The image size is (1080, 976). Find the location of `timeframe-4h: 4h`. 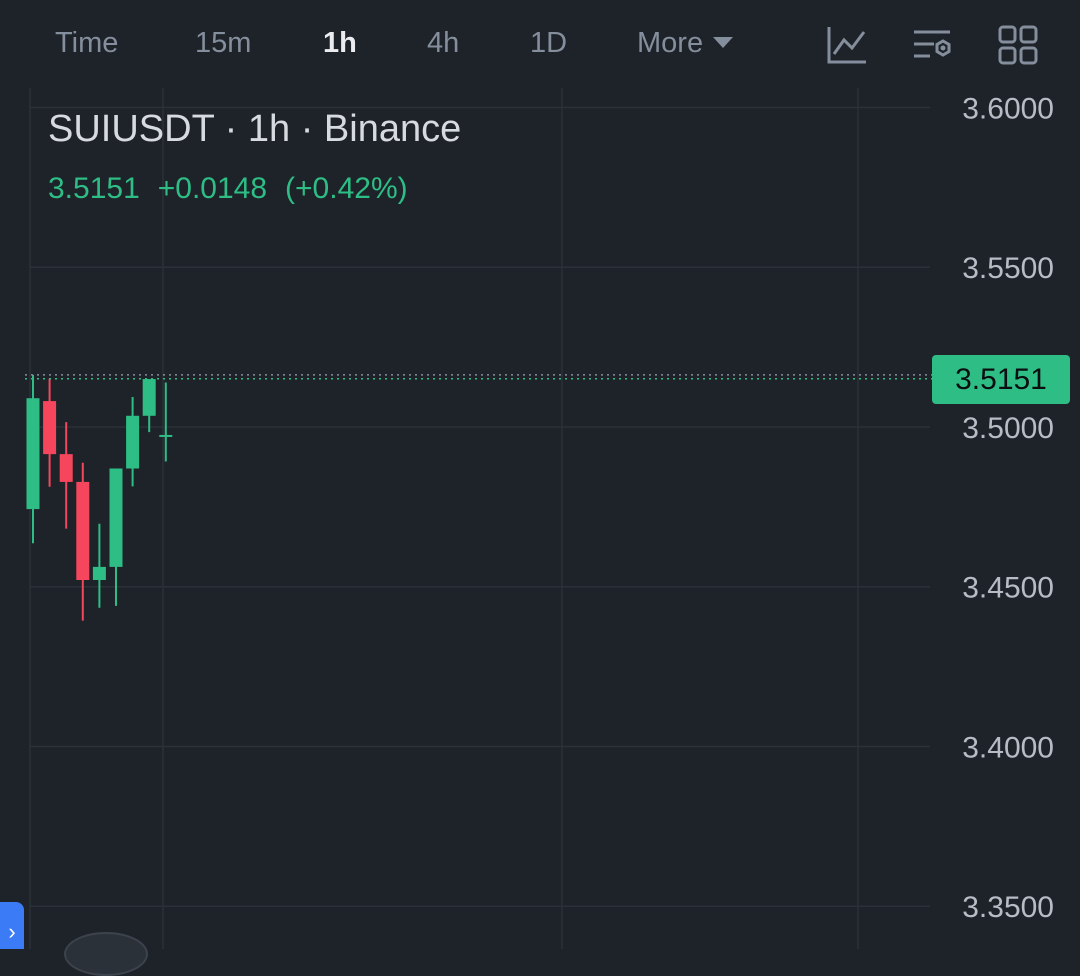

timeframe-4h: 4h is located at coordinates (443, 43).